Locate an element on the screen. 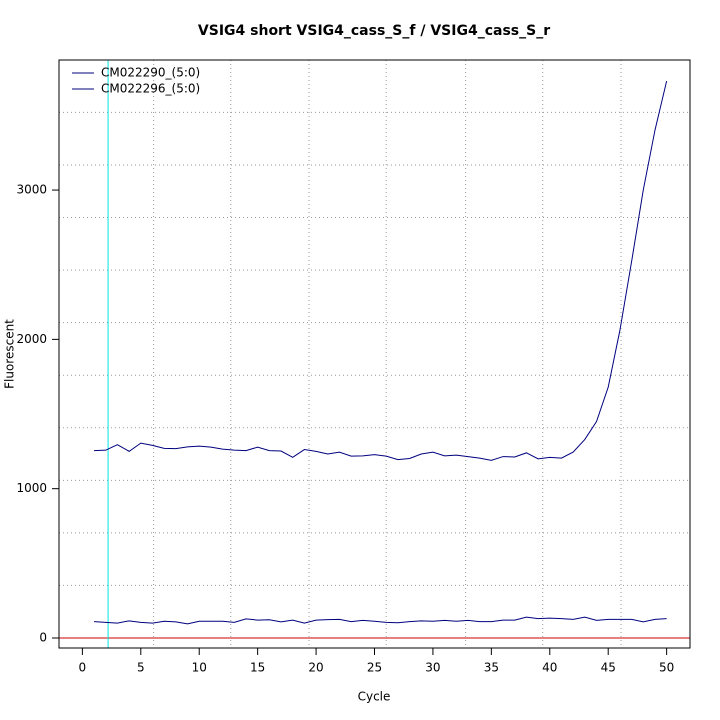  x-tick-label: 30 is located at coordinates (432, 668).